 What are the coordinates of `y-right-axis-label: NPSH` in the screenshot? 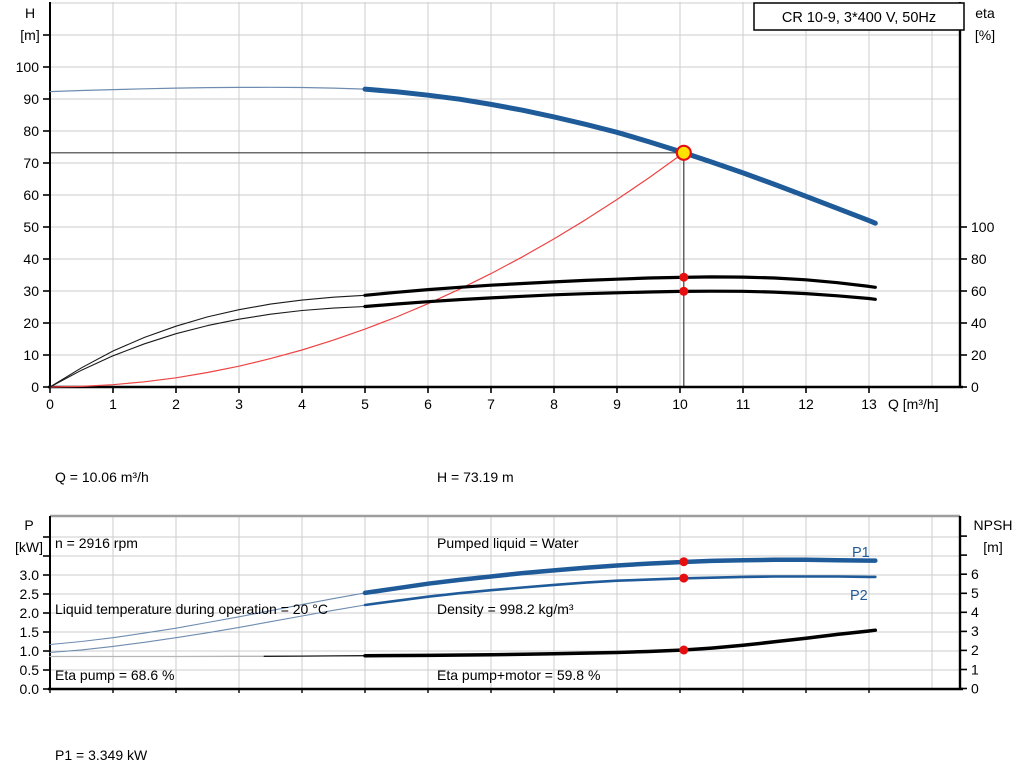 It's located at (993, 525).